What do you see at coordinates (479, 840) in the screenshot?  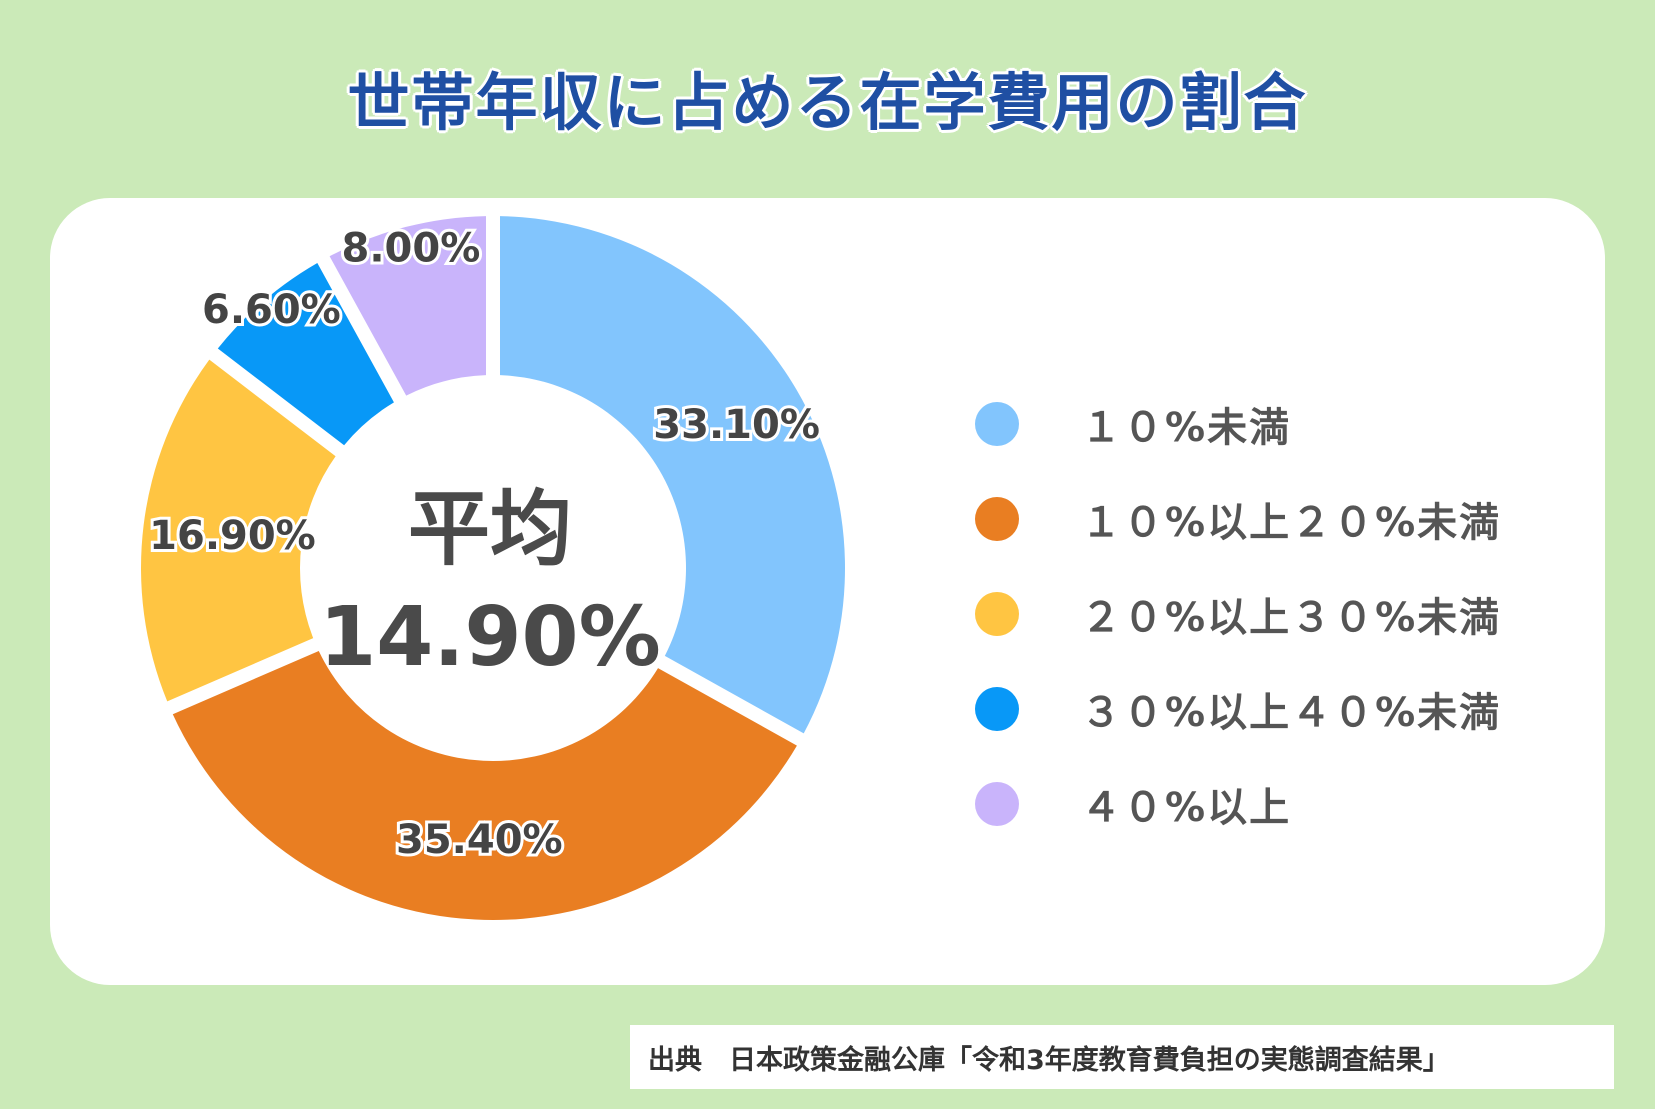 I see `slice-label-2: 35.40%` at bounding box center [479, 840].